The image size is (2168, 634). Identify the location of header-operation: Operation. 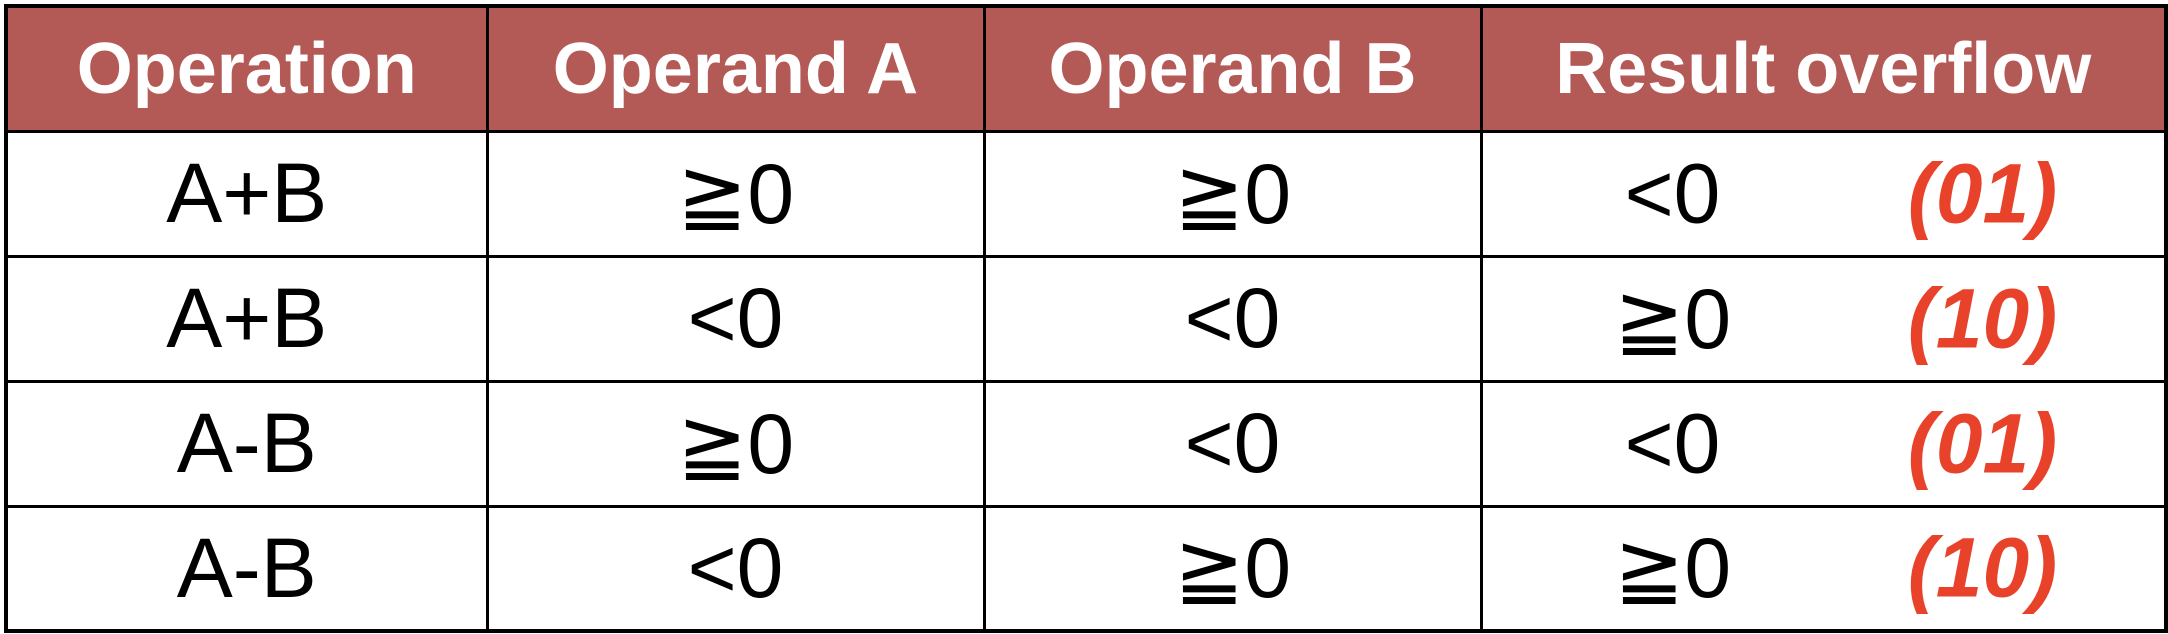
(246, 68).